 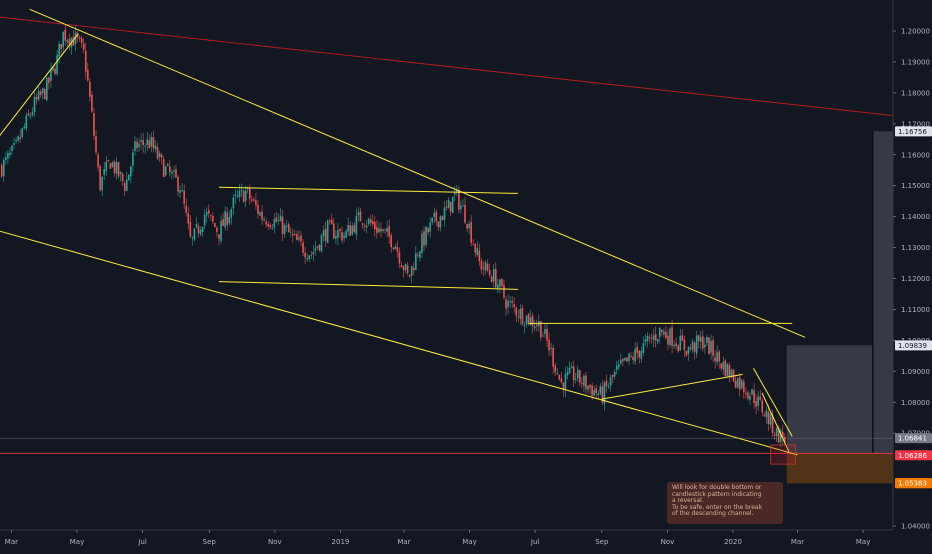 I want to click on x-tick-label: Jul, so click(x=142, y=542).